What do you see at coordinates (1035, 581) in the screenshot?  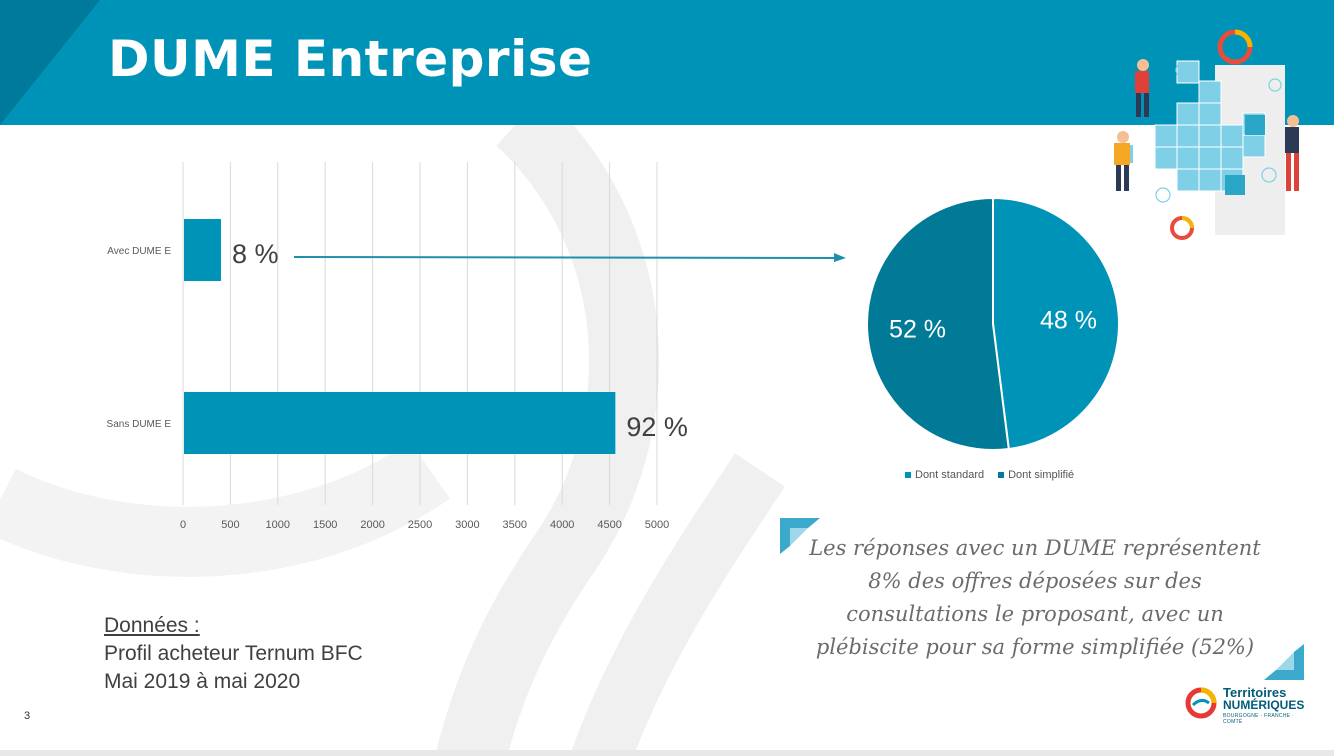 I see `note-line-2: 8% des offres déposées sur des` at bounding box center [1035, 581].